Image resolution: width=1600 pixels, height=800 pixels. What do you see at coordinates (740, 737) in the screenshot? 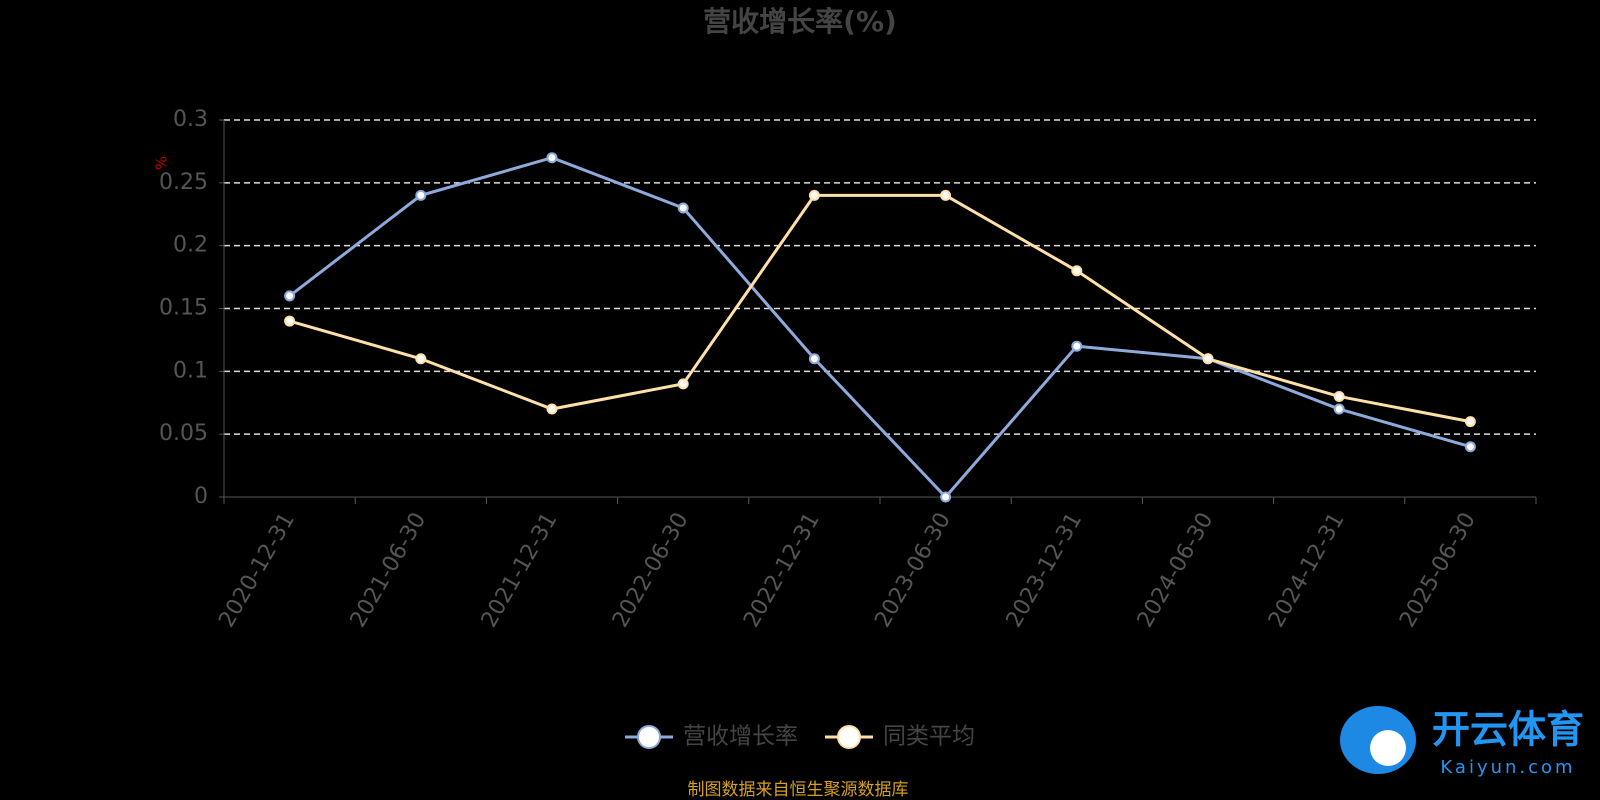
I see `legend-label: 营收增长率` at bounding box center [740, 737].